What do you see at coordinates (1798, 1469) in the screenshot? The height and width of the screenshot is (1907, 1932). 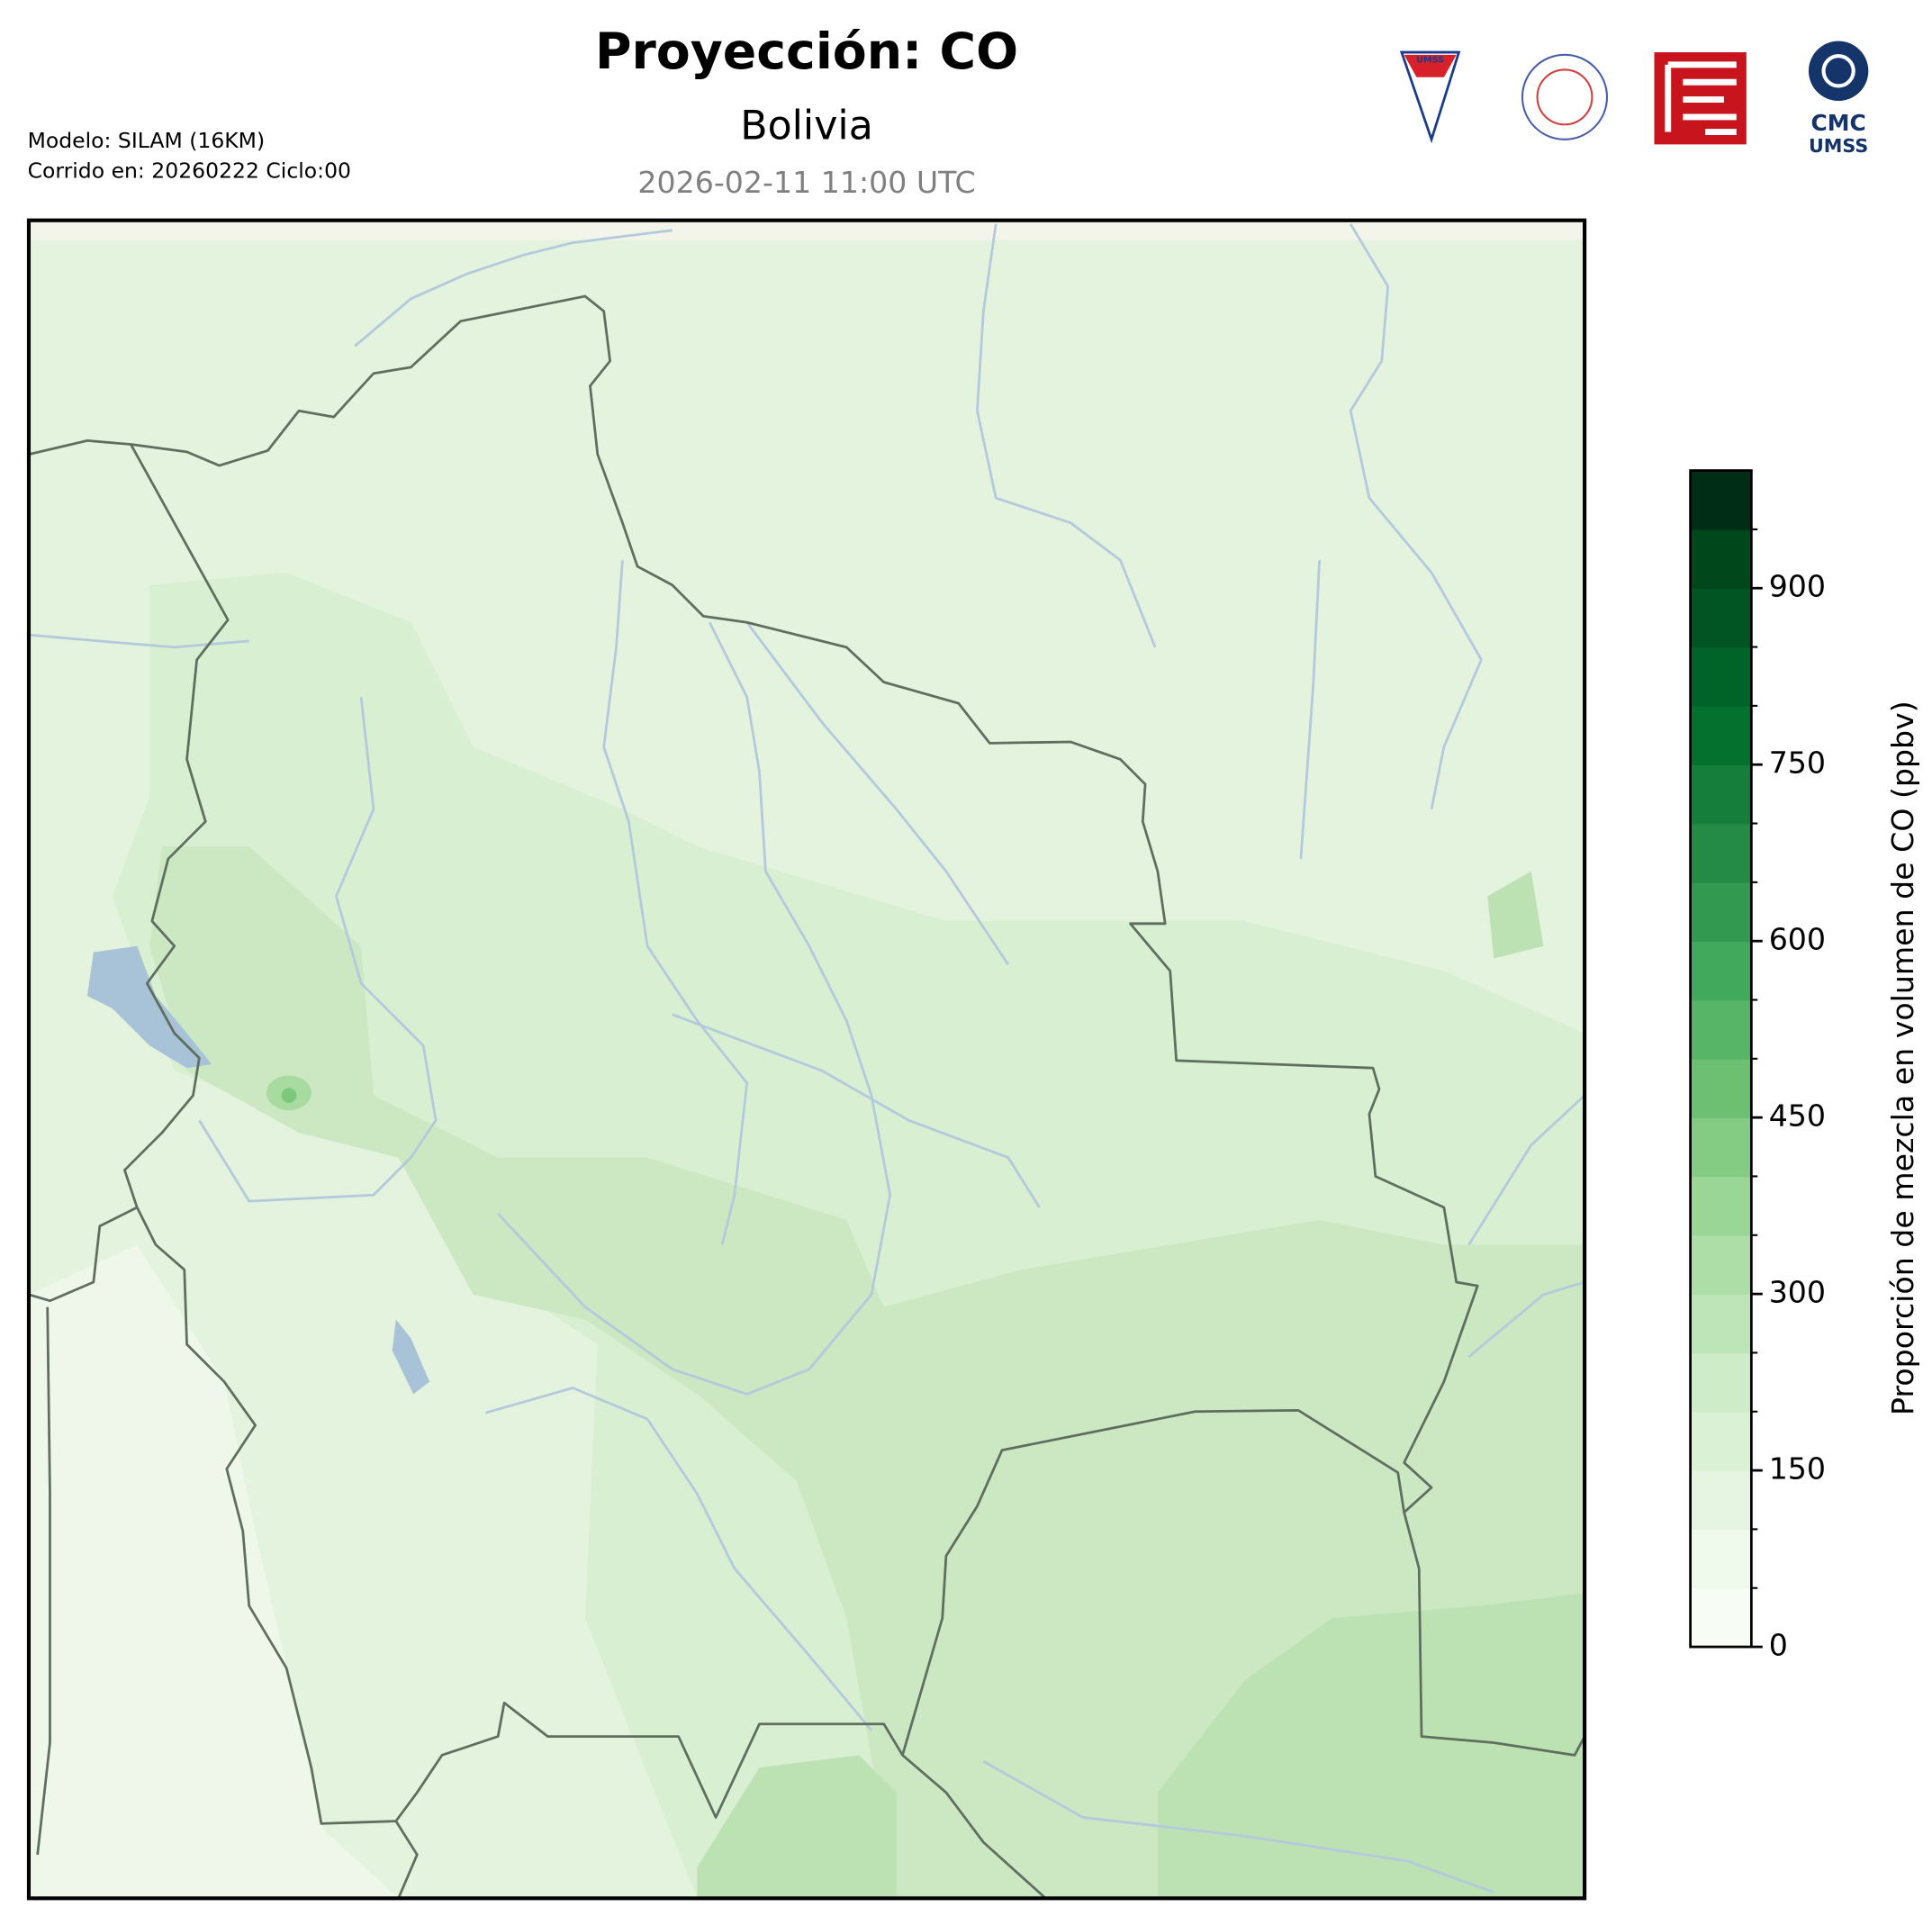 I see `tick-label: 150` at bounding box center [1798, 1469].